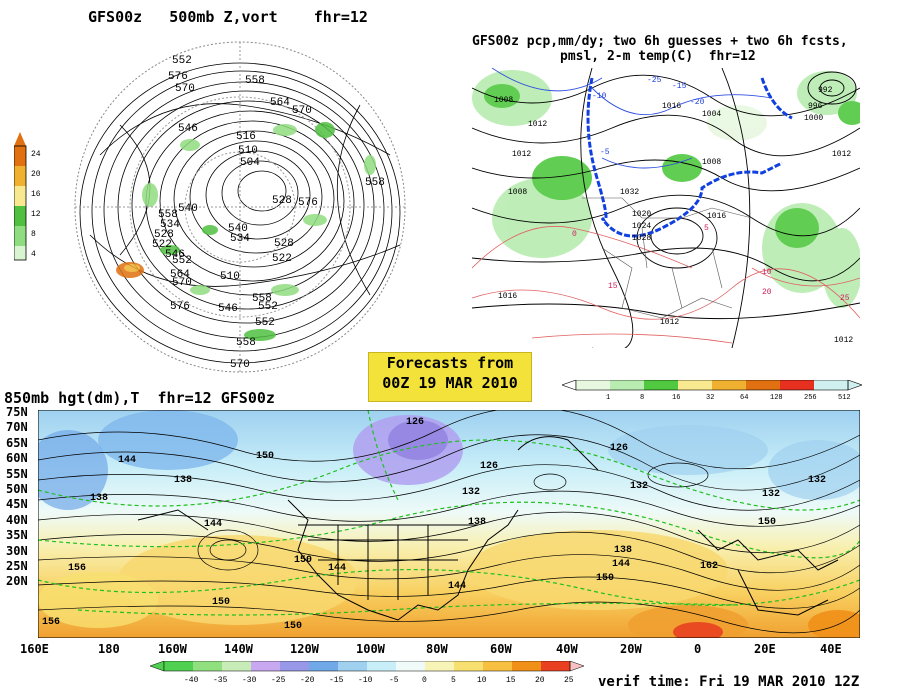 This screenshot has height=700, width=900. What do you see at coordinates (776, 398) in the screenshot?
I see `colorbar-label: 128` at bounding box center [776, 398].